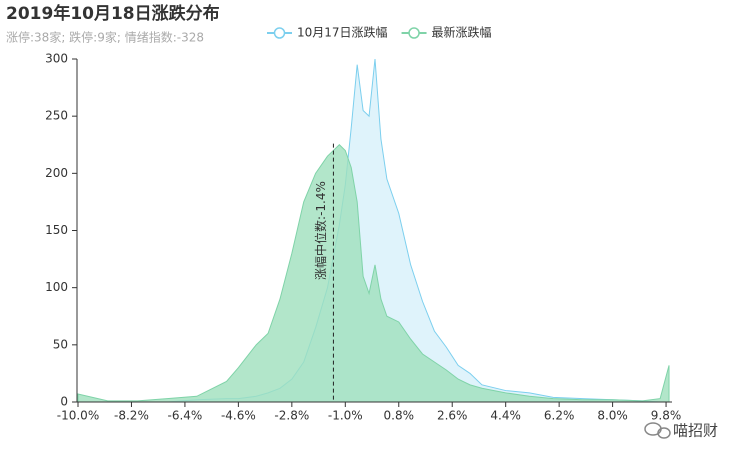 The width and height of the screenshot is (750, 467). I want to click on y-tick-label: 100, so click(56, 287).